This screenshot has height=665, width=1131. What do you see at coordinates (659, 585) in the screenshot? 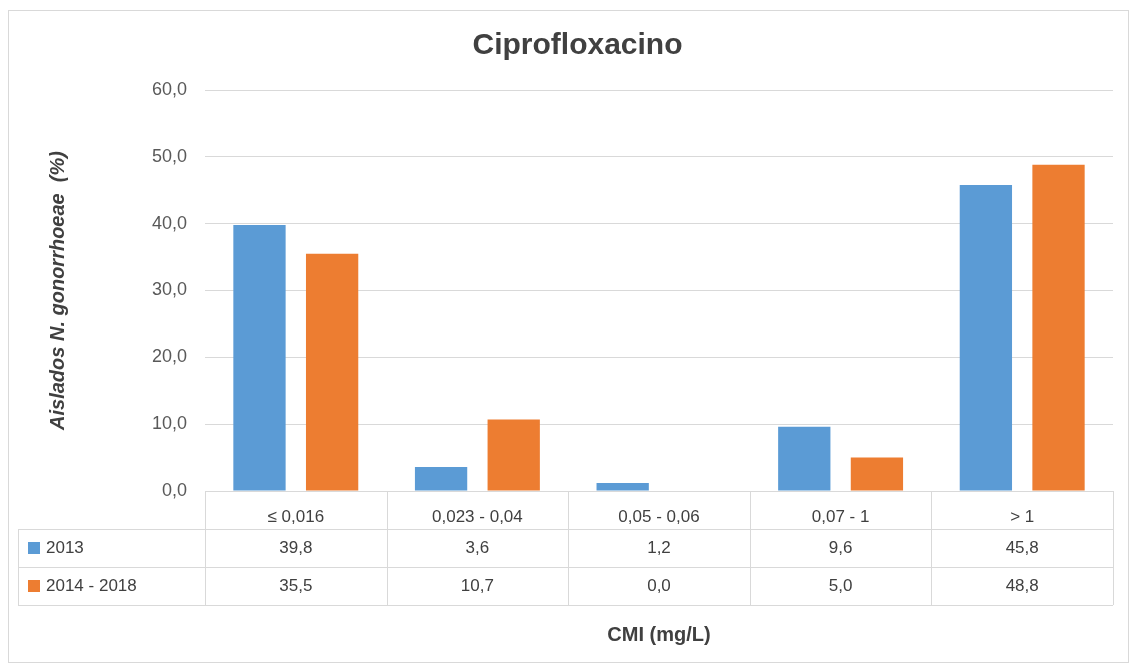
I see `data-label: 0,0` at bounding box center [659, 585].